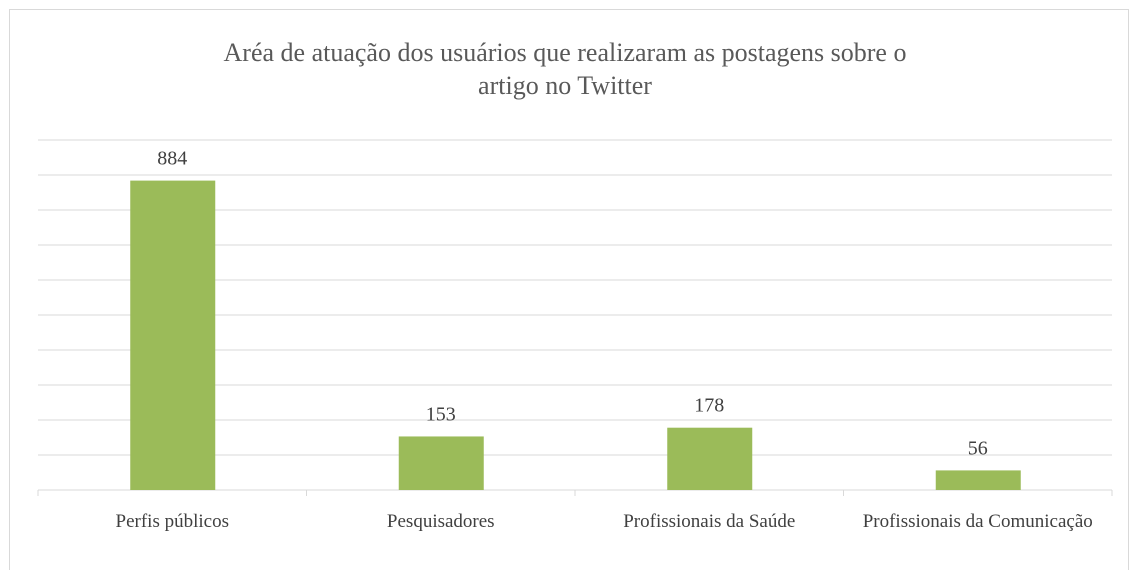  I want to click on x-tick-label: Perfis públicos, so click(172, 521).